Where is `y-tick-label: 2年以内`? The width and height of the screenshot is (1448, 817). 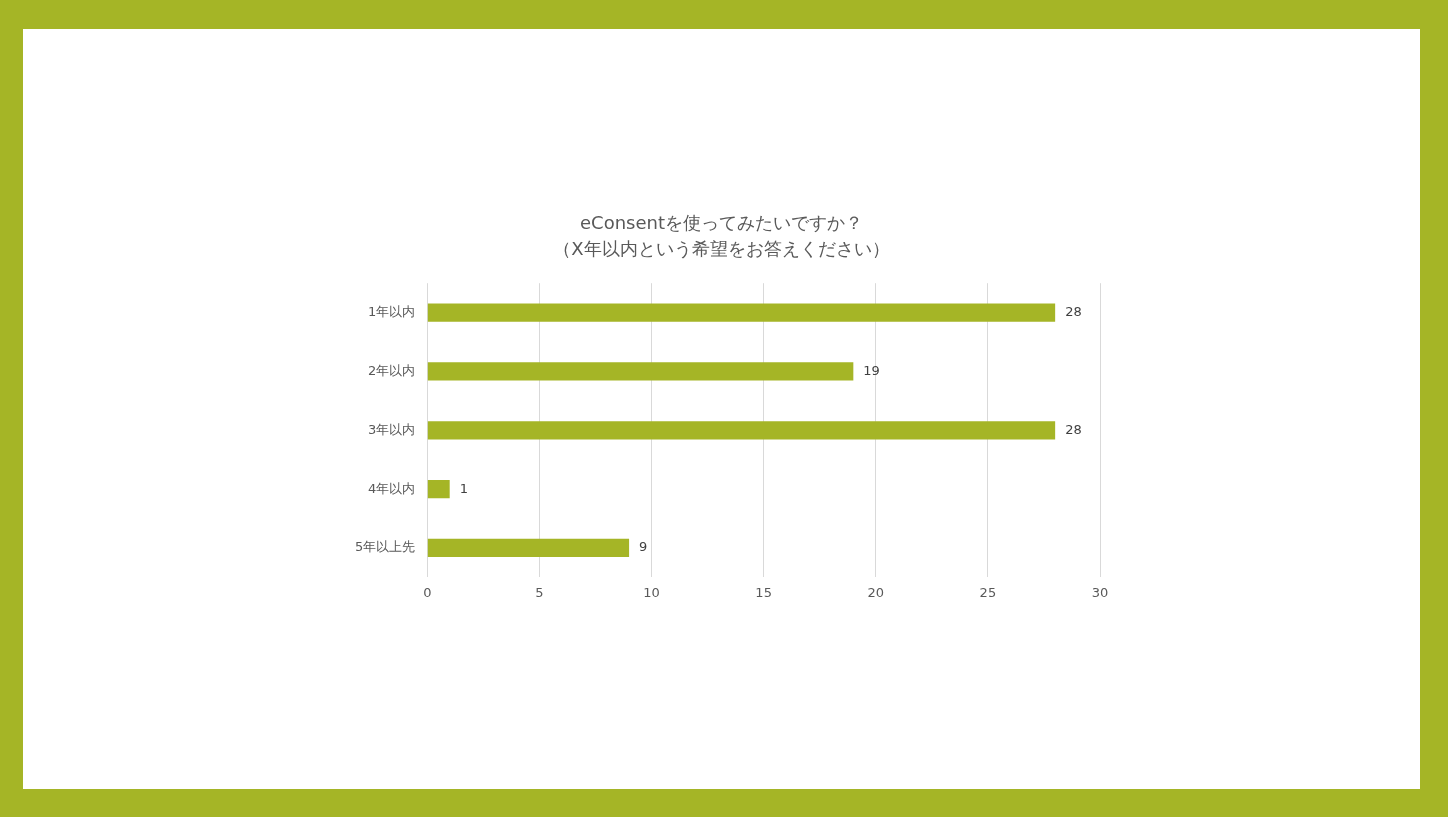 y-tick-label: 2年以内 is located at coordinates (391, 370).